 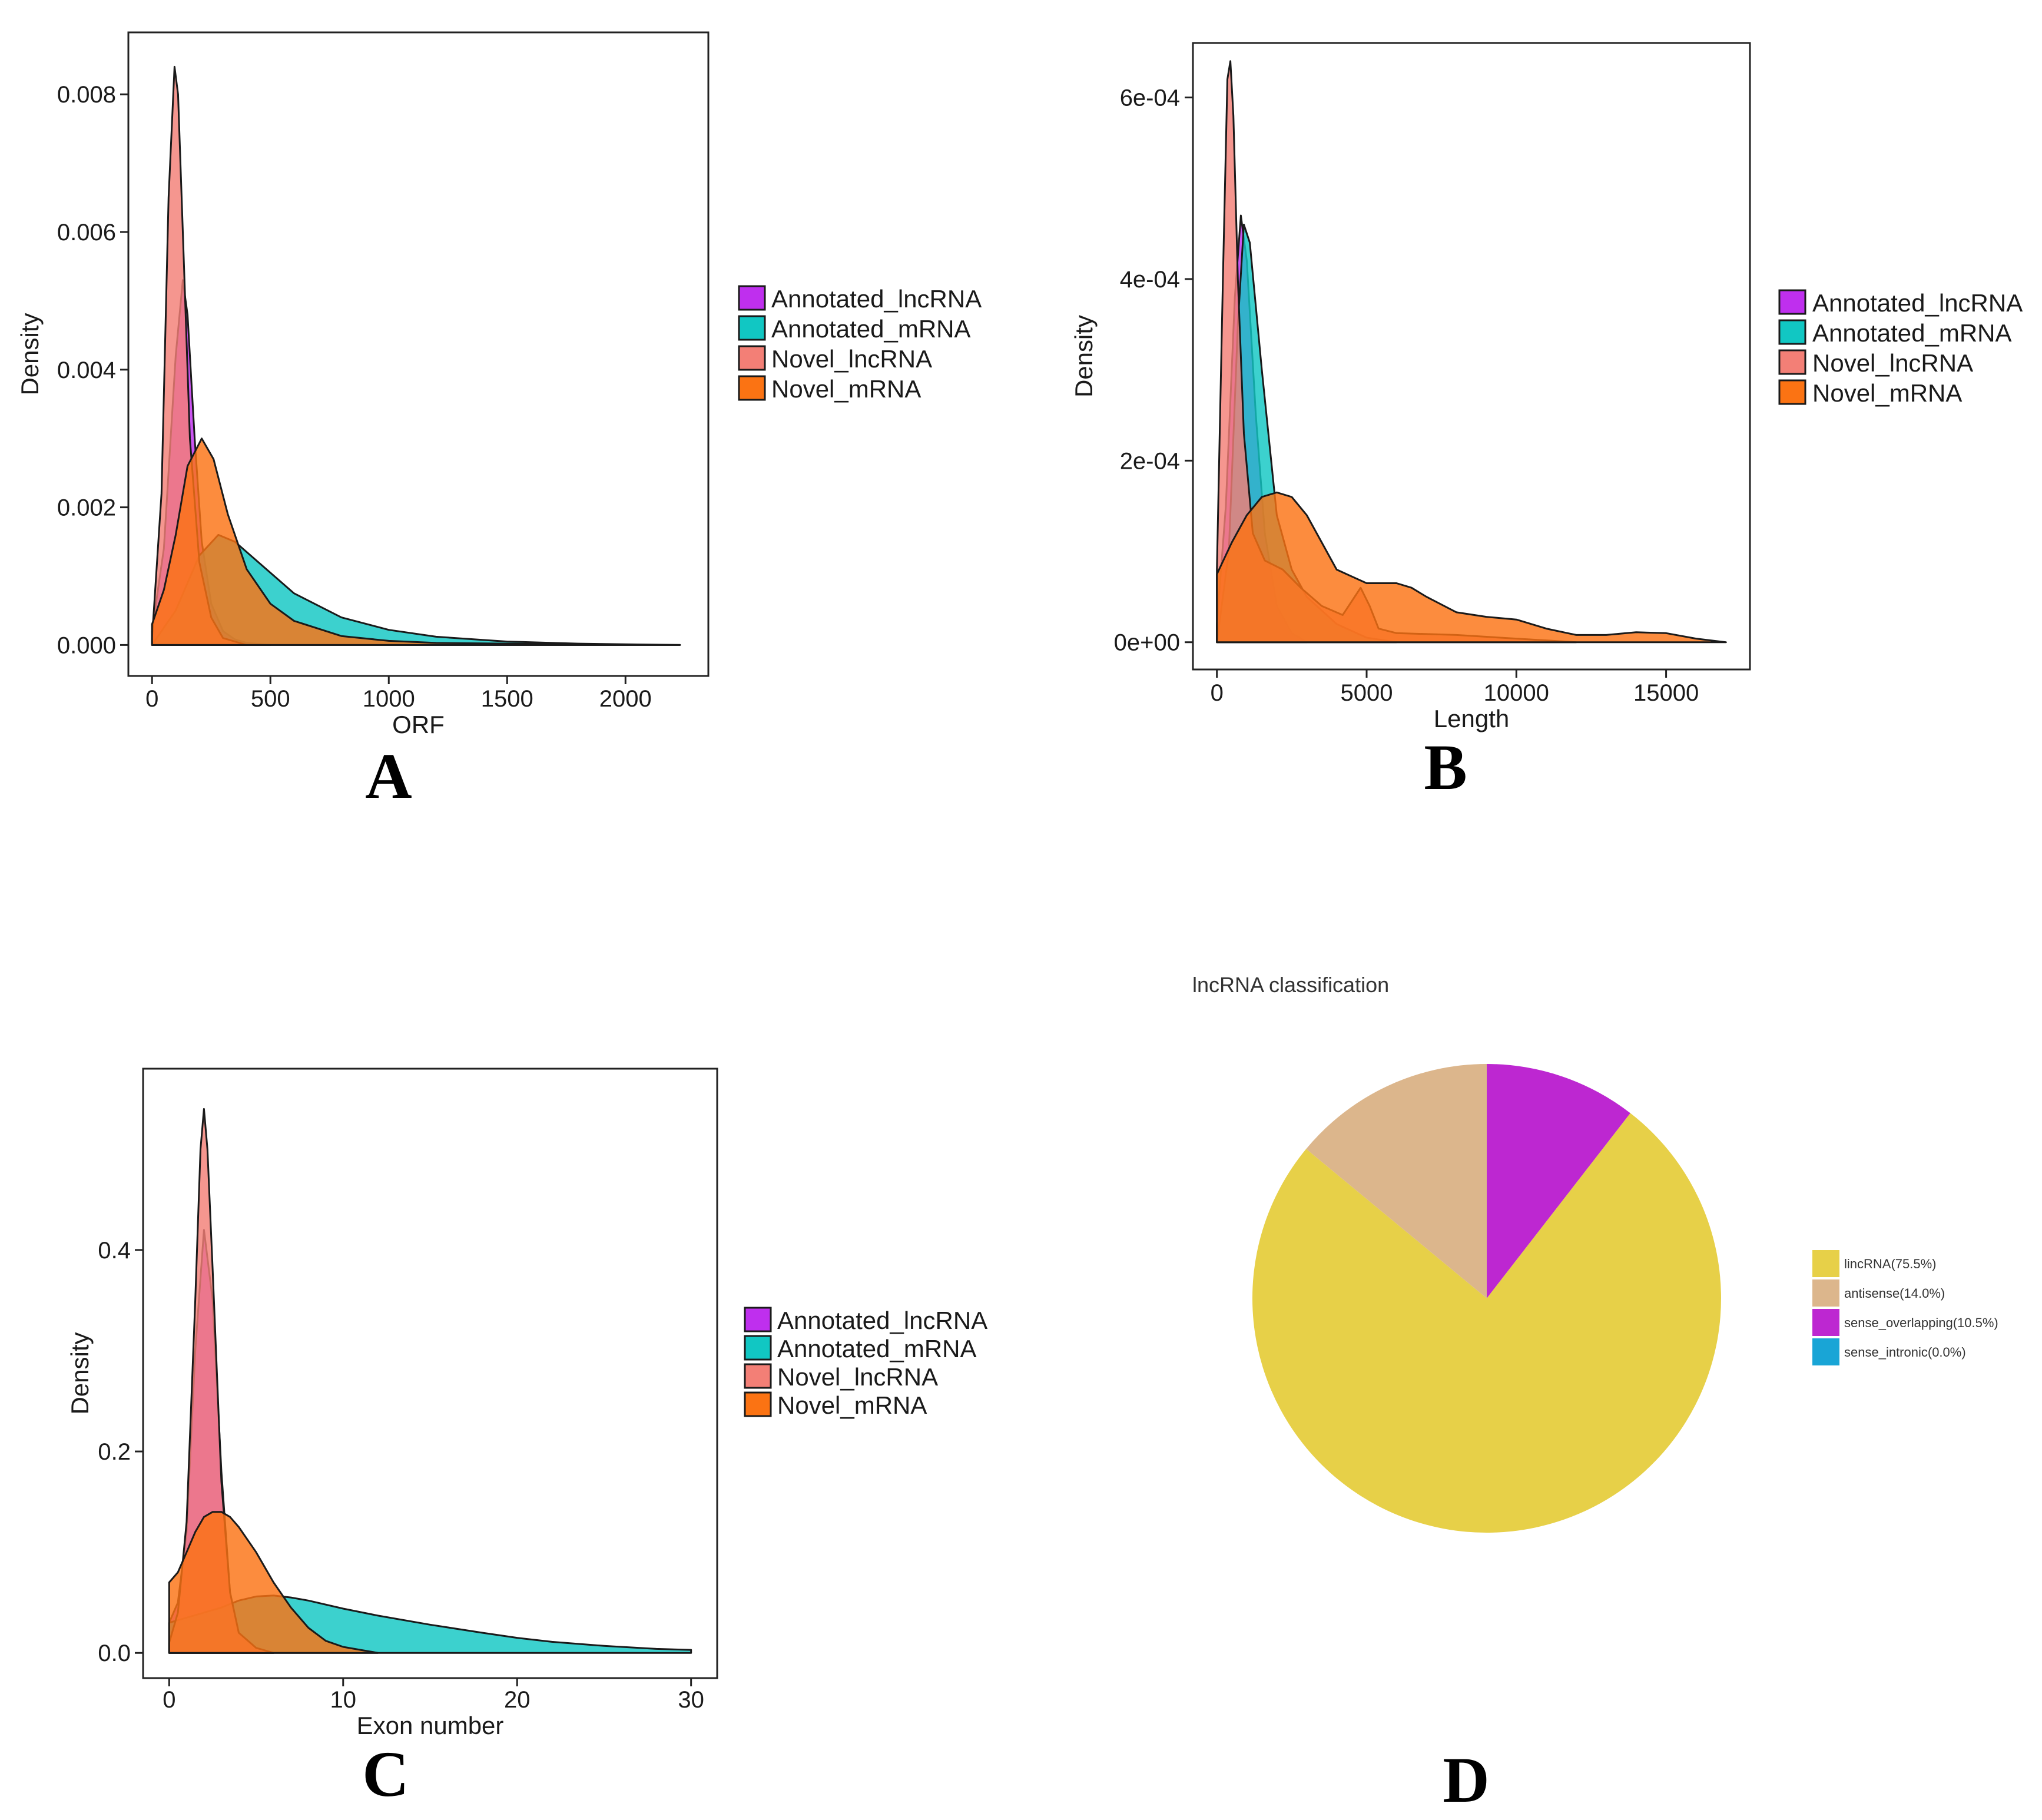 I want to click on pie-legend-swatch-sense-intronic, so click(x=1825, y=1351).